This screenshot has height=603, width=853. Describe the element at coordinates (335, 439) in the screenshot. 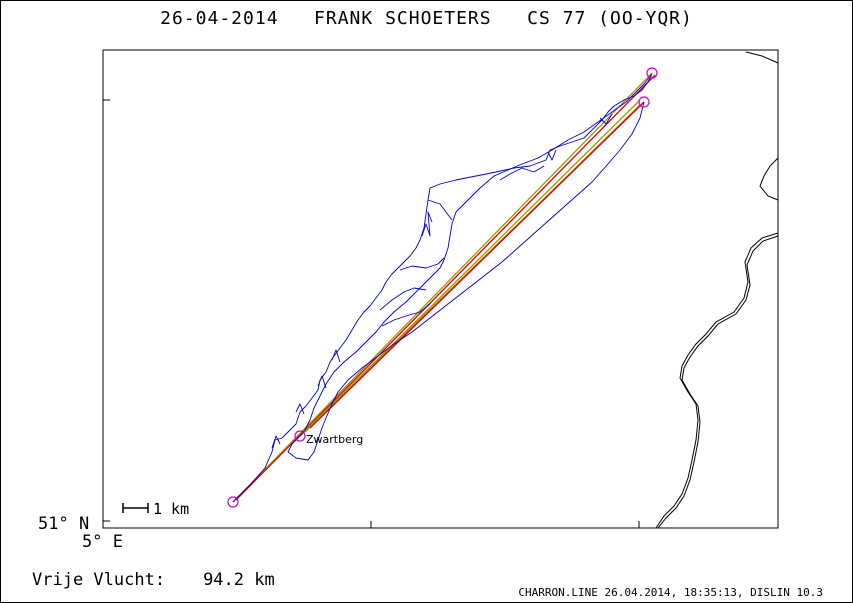

I see `place-label-zwartberg: Zwartberg` at that location.